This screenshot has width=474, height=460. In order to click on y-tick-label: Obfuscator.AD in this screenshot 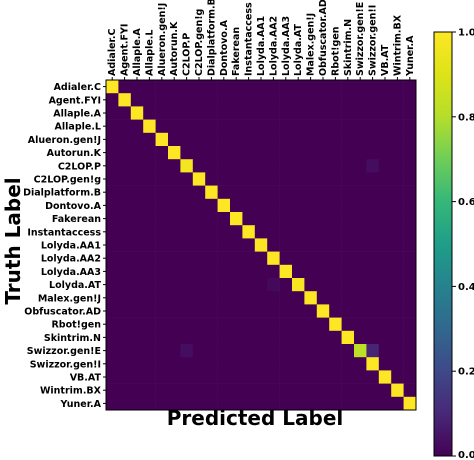, I will do `click(62, 312)`.